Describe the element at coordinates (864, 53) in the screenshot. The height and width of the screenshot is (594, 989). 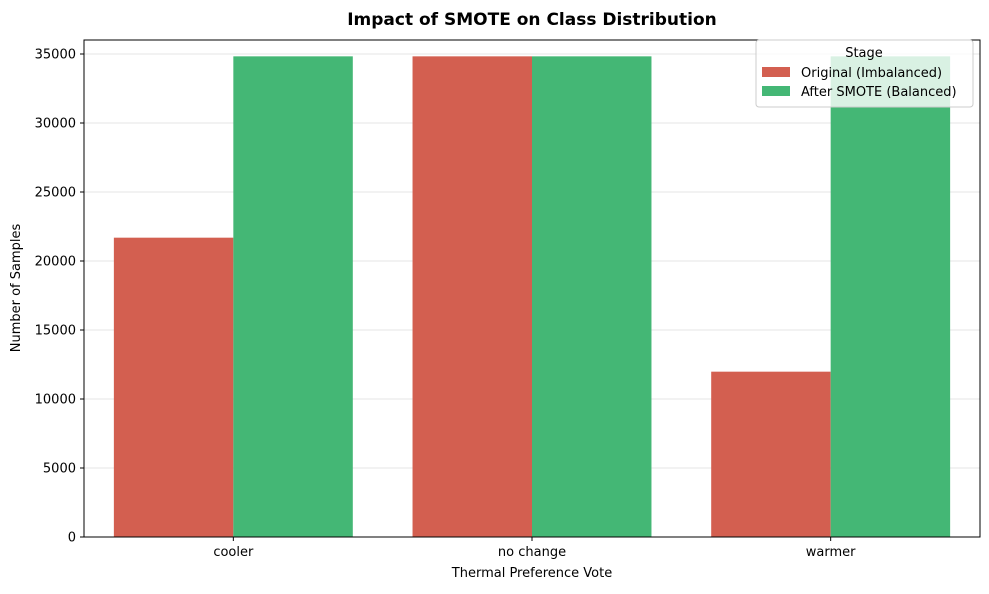
I see `legend-title: Stage` at that location.